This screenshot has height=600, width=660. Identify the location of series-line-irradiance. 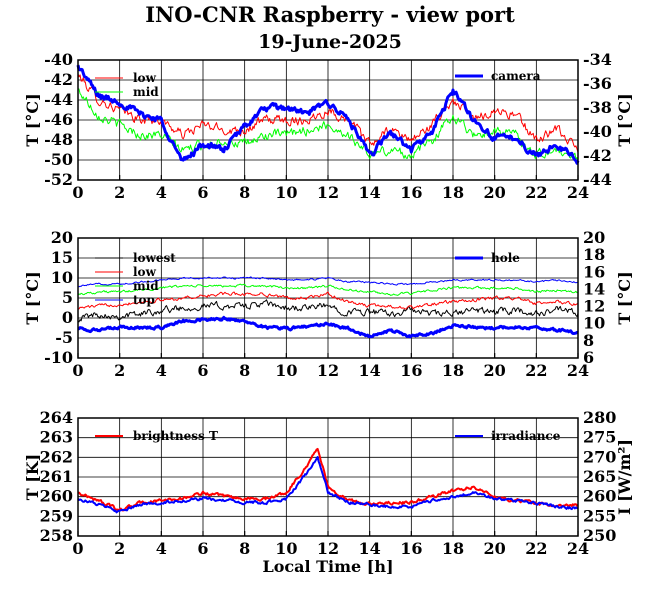
(328, 485).